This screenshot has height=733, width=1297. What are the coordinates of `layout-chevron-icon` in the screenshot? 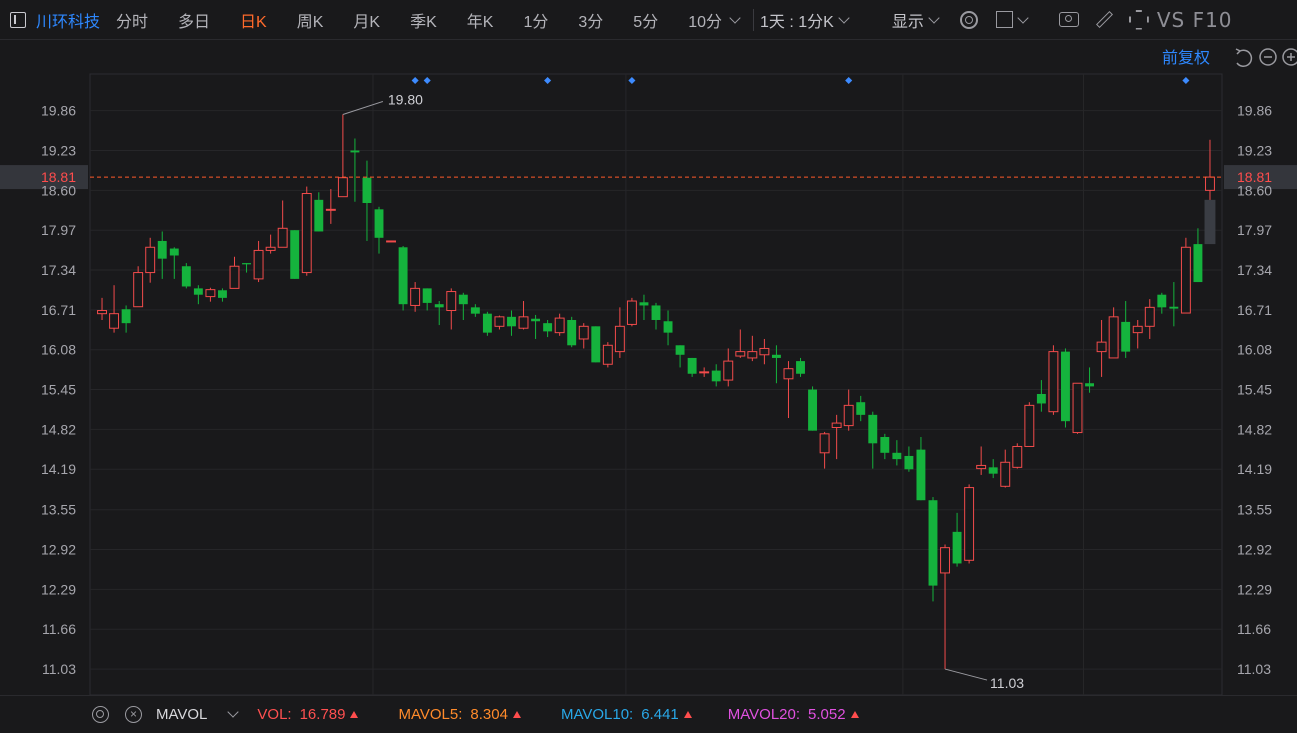 It's located at (1023, 17).